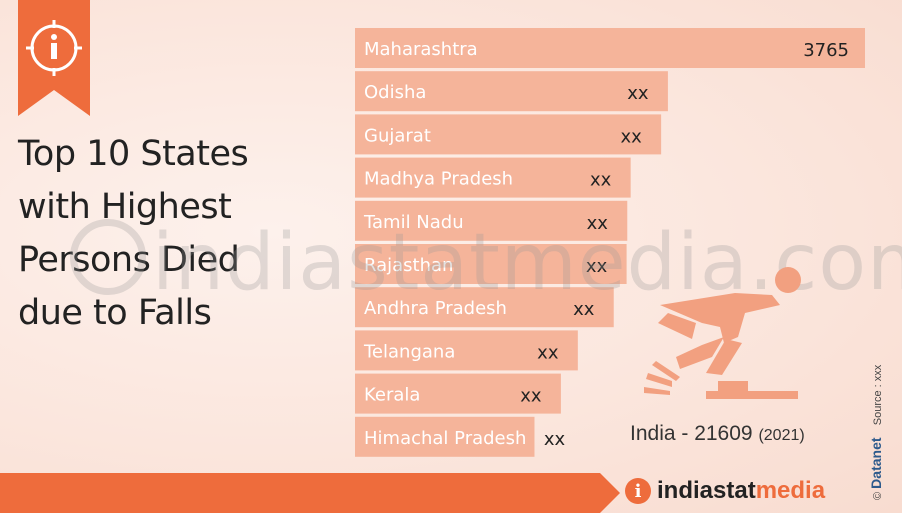 The width and height of the screenshot is (902, 513). I want to click on footer-notch, so click(610, 493).